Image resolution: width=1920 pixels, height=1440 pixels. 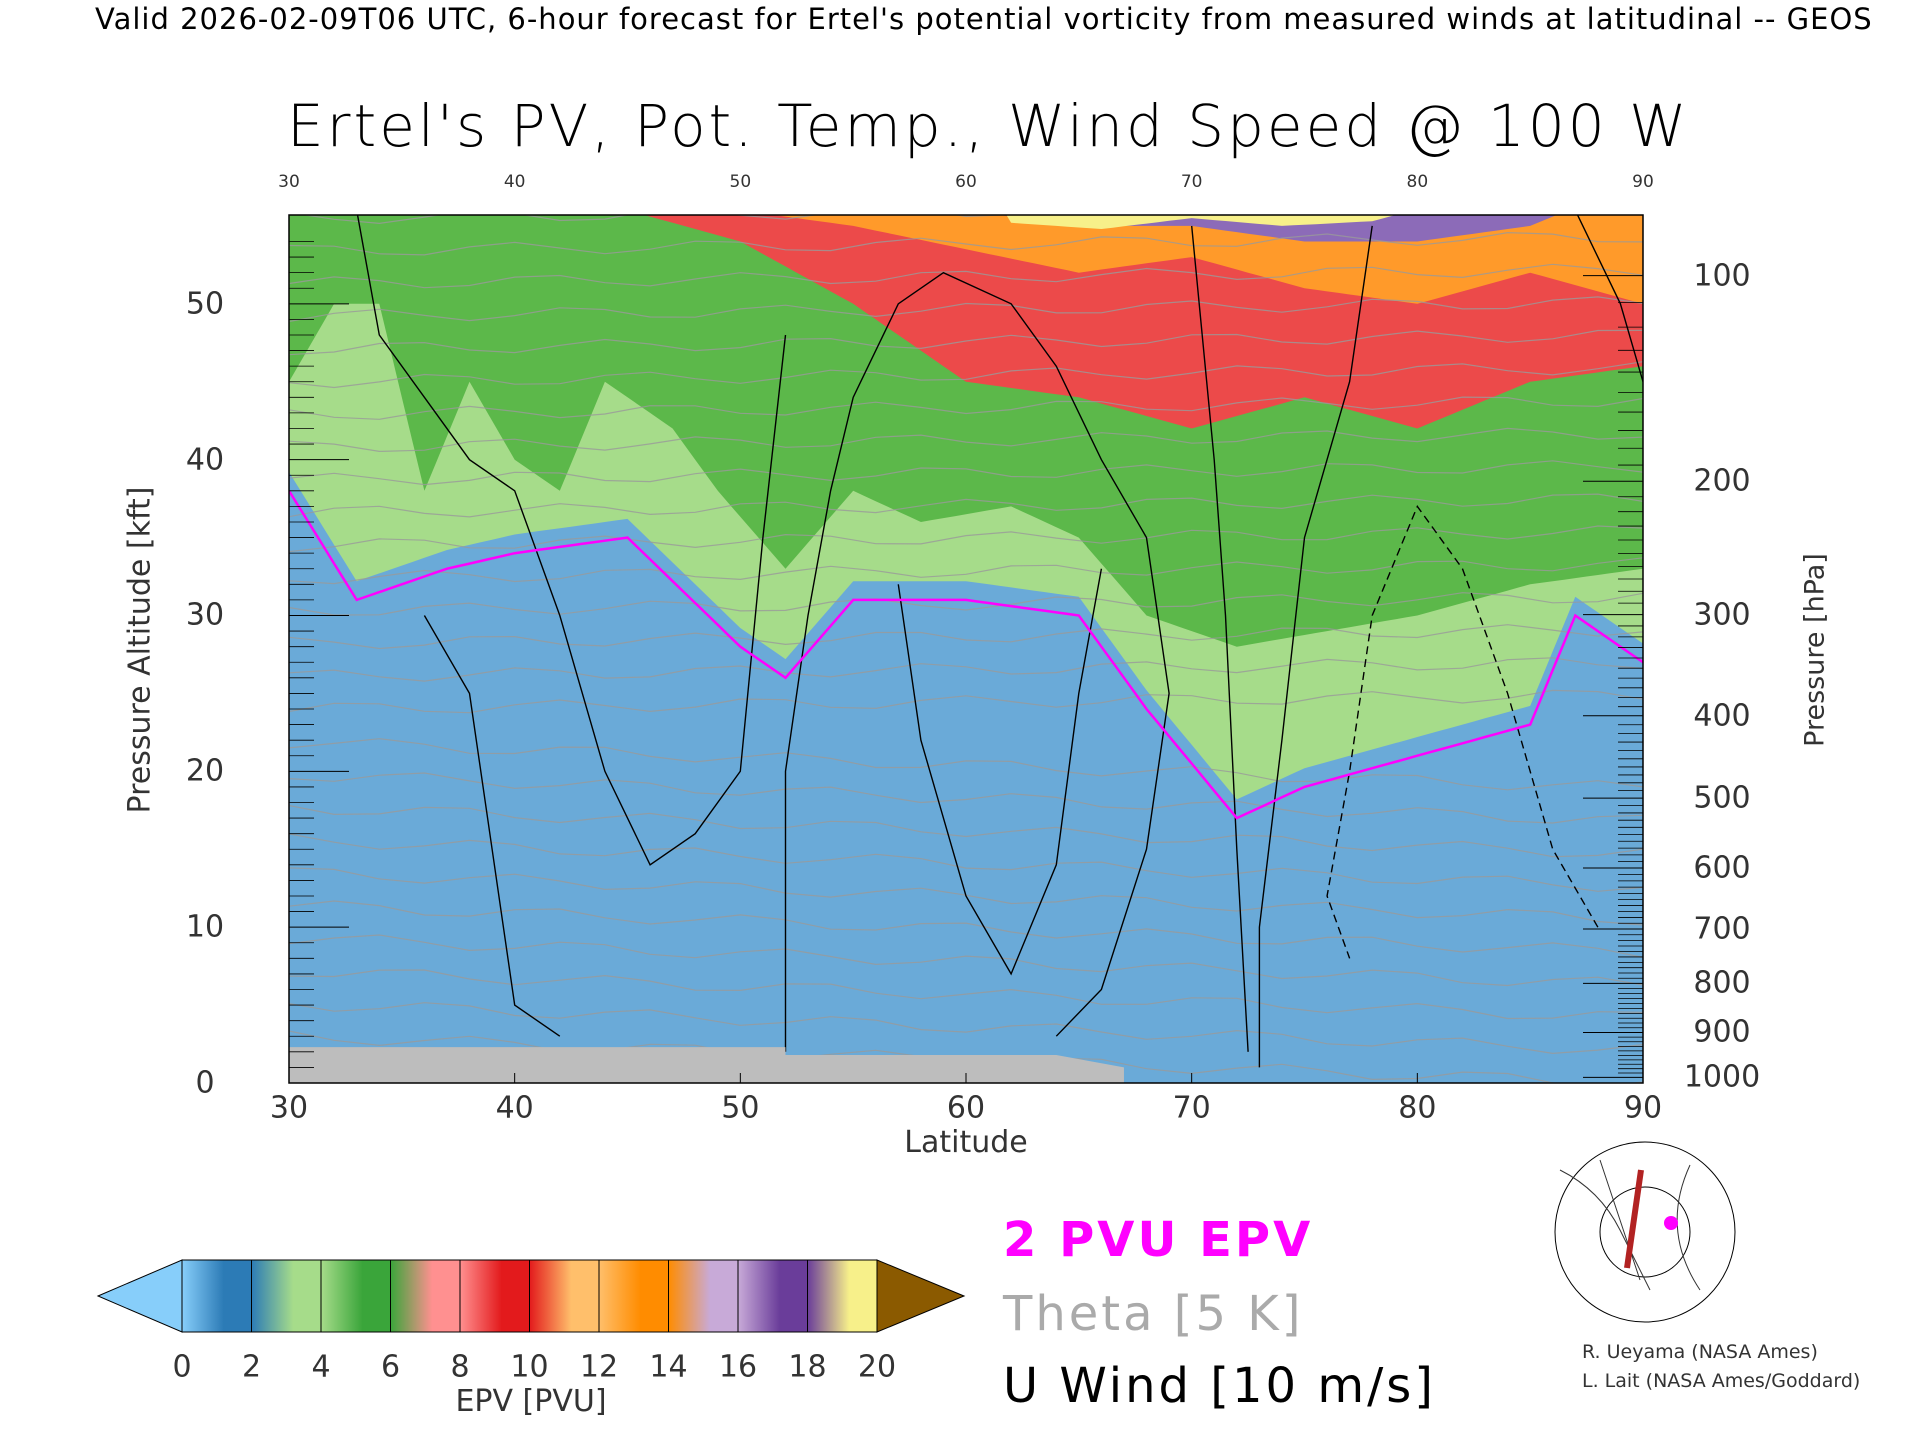 What do you see at coordinates (289, 1108) in the screenshot?
I see `x-tick-label: 30` at bounding box center [289, 1108].